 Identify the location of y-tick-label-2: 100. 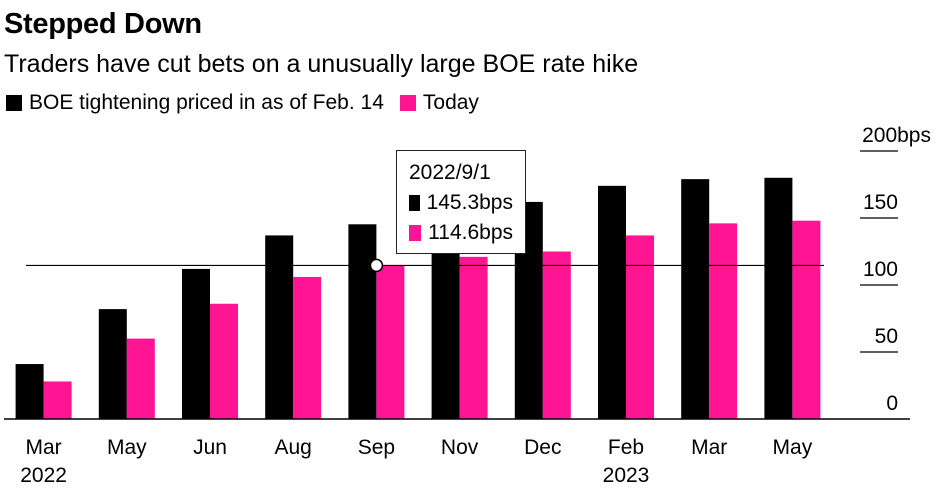
(880, 269).